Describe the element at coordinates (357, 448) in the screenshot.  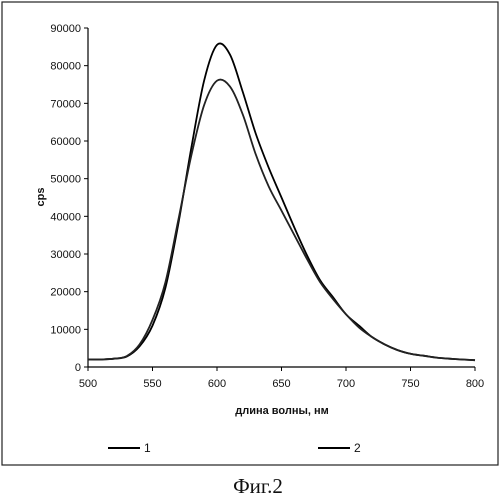
I see `legend-label-series-2: 2` at that location.